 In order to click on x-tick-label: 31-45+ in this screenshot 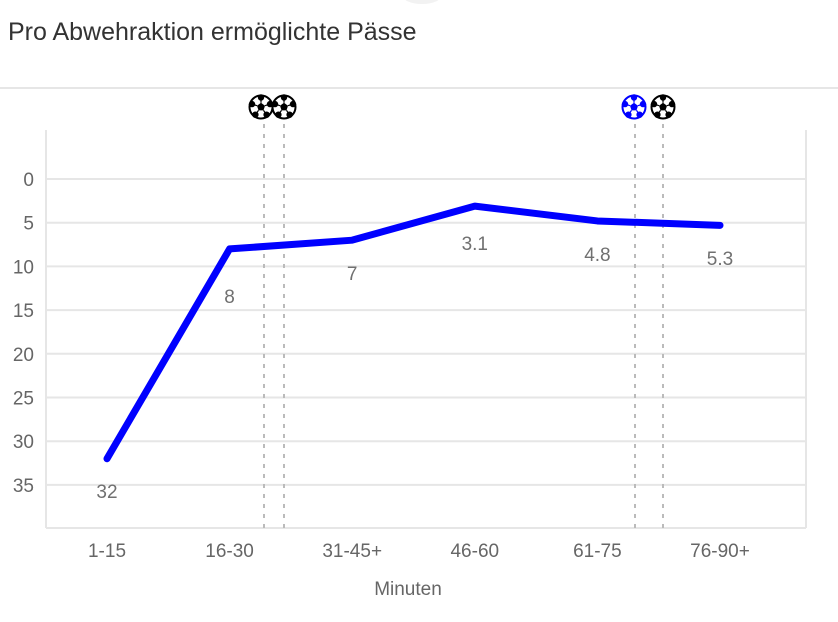, I will do `click(352, 551)`.